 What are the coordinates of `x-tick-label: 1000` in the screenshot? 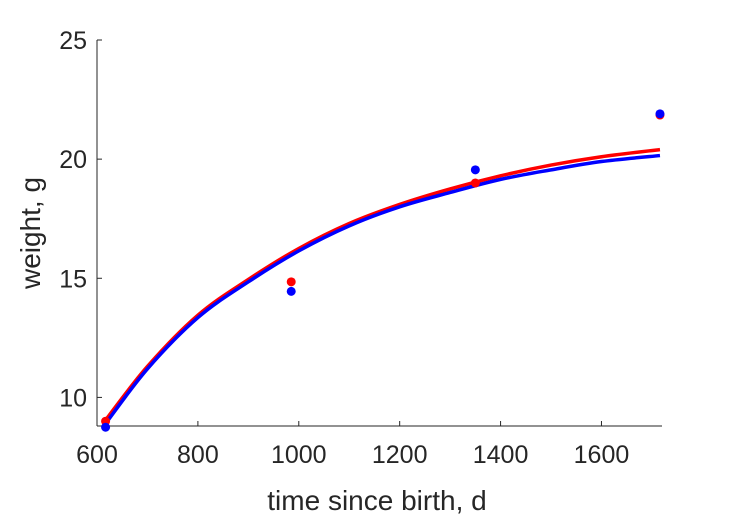 It's located at (299, 455).